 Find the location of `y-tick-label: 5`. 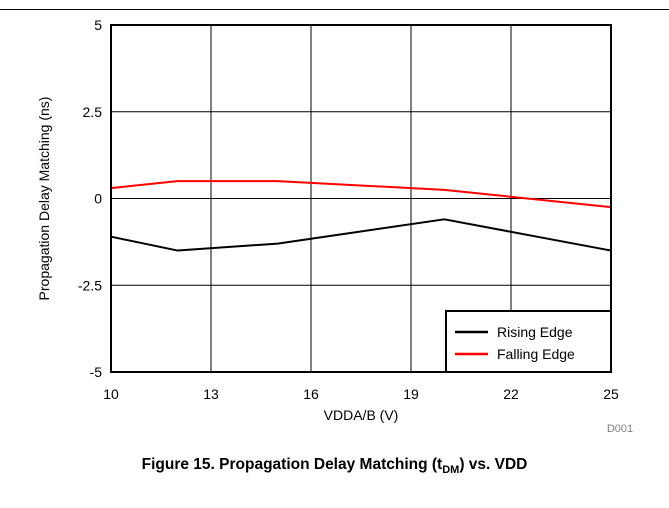

y-tick-label: 5 is located at coordinates (98, 25).